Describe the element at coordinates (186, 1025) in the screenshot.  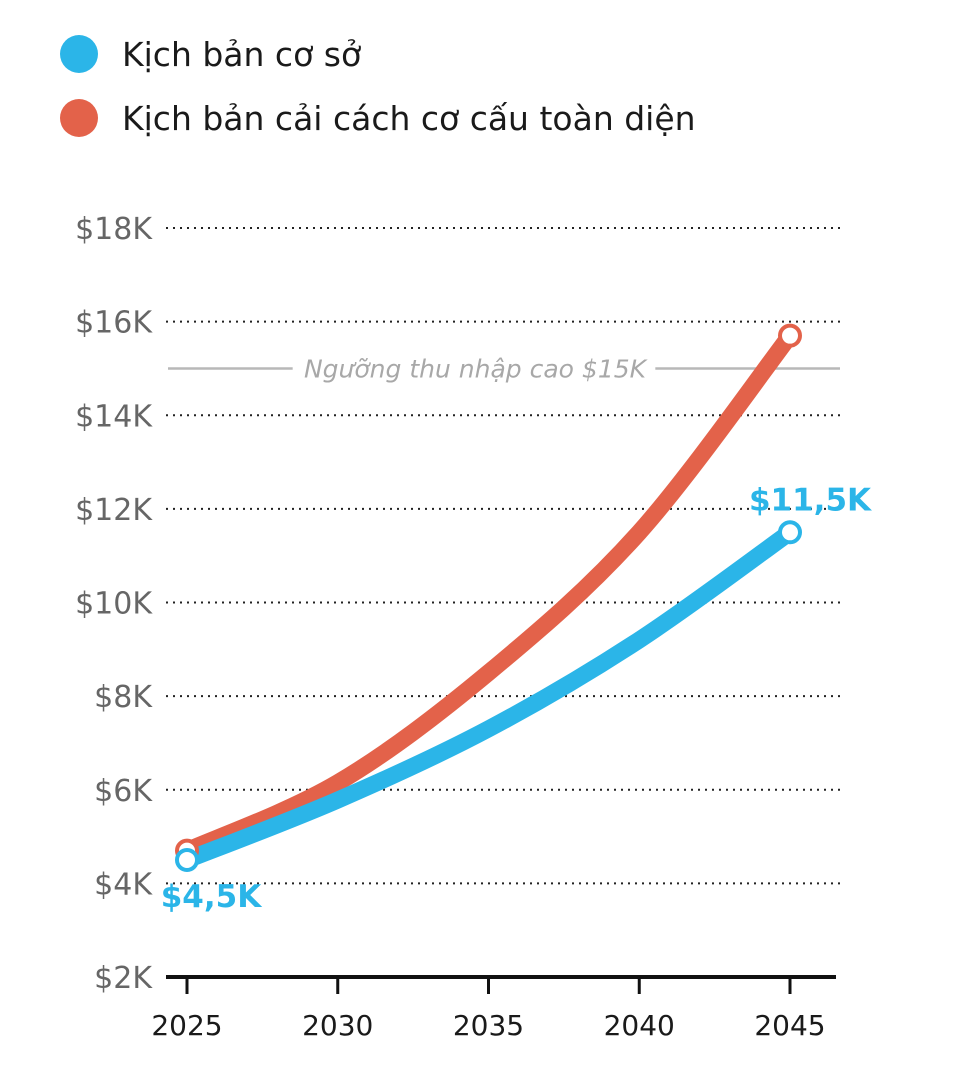
I see `x-tick-label-2025: 2025` at that location.